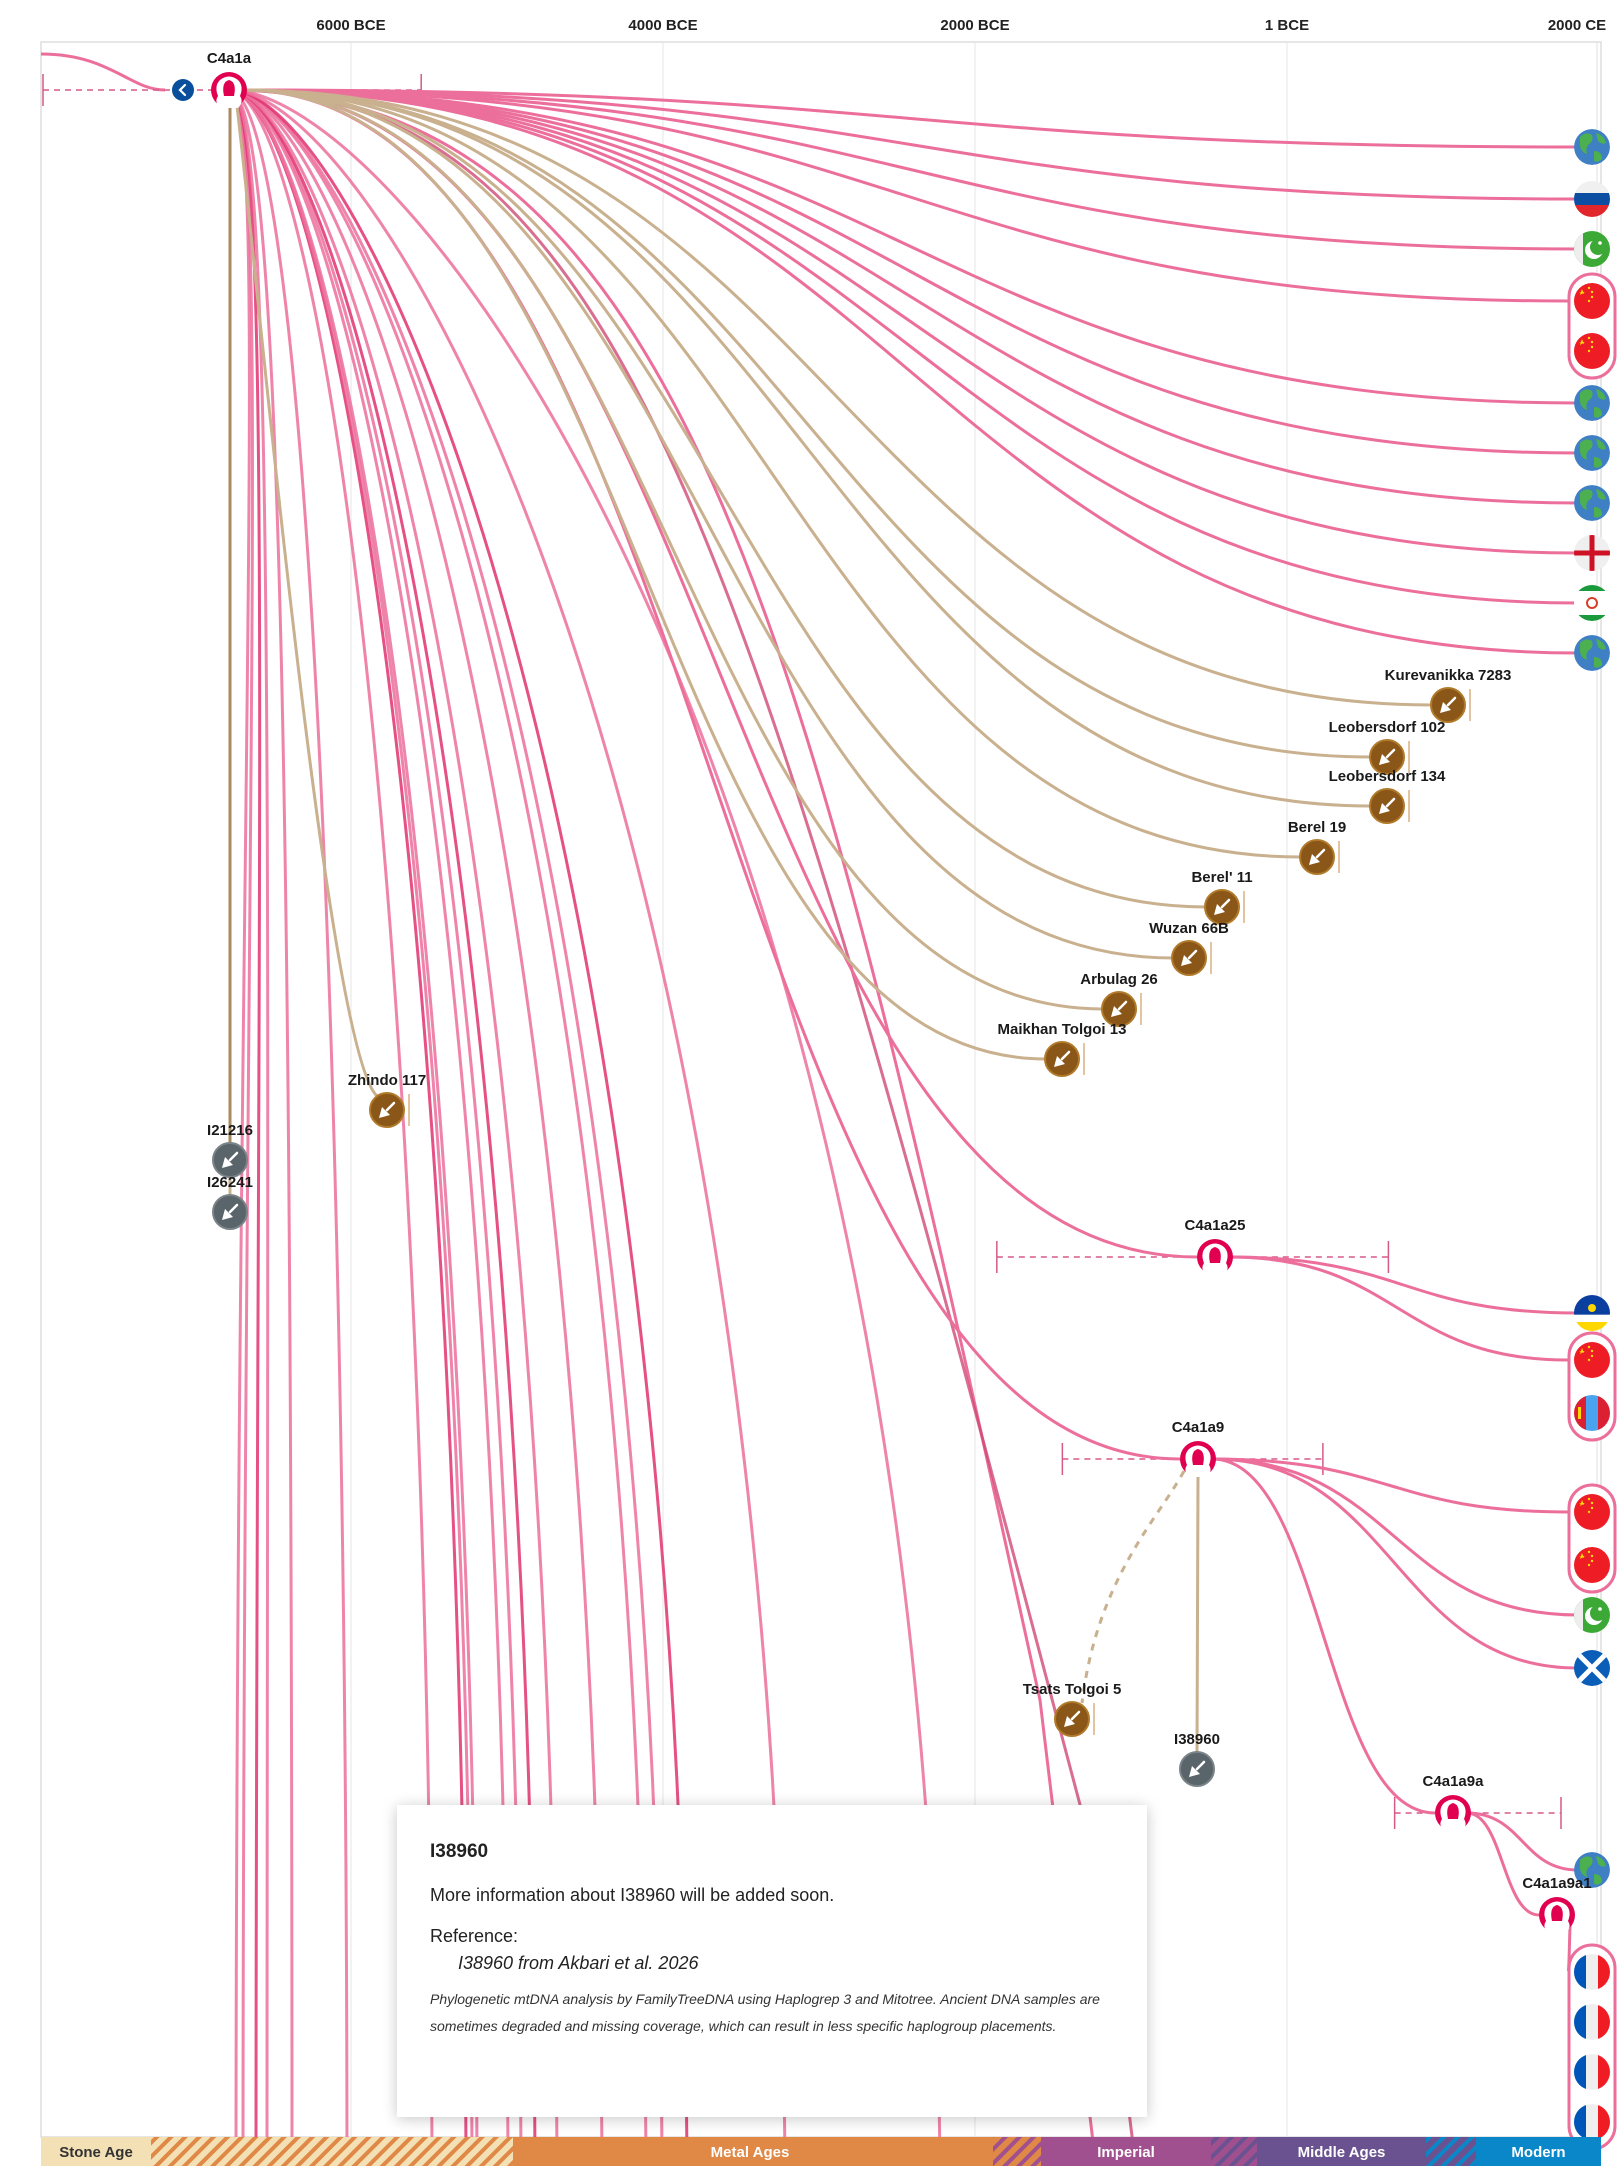  I want to click on ancient-sample-node: Kurevanikka 7283, so click(1448, 695).